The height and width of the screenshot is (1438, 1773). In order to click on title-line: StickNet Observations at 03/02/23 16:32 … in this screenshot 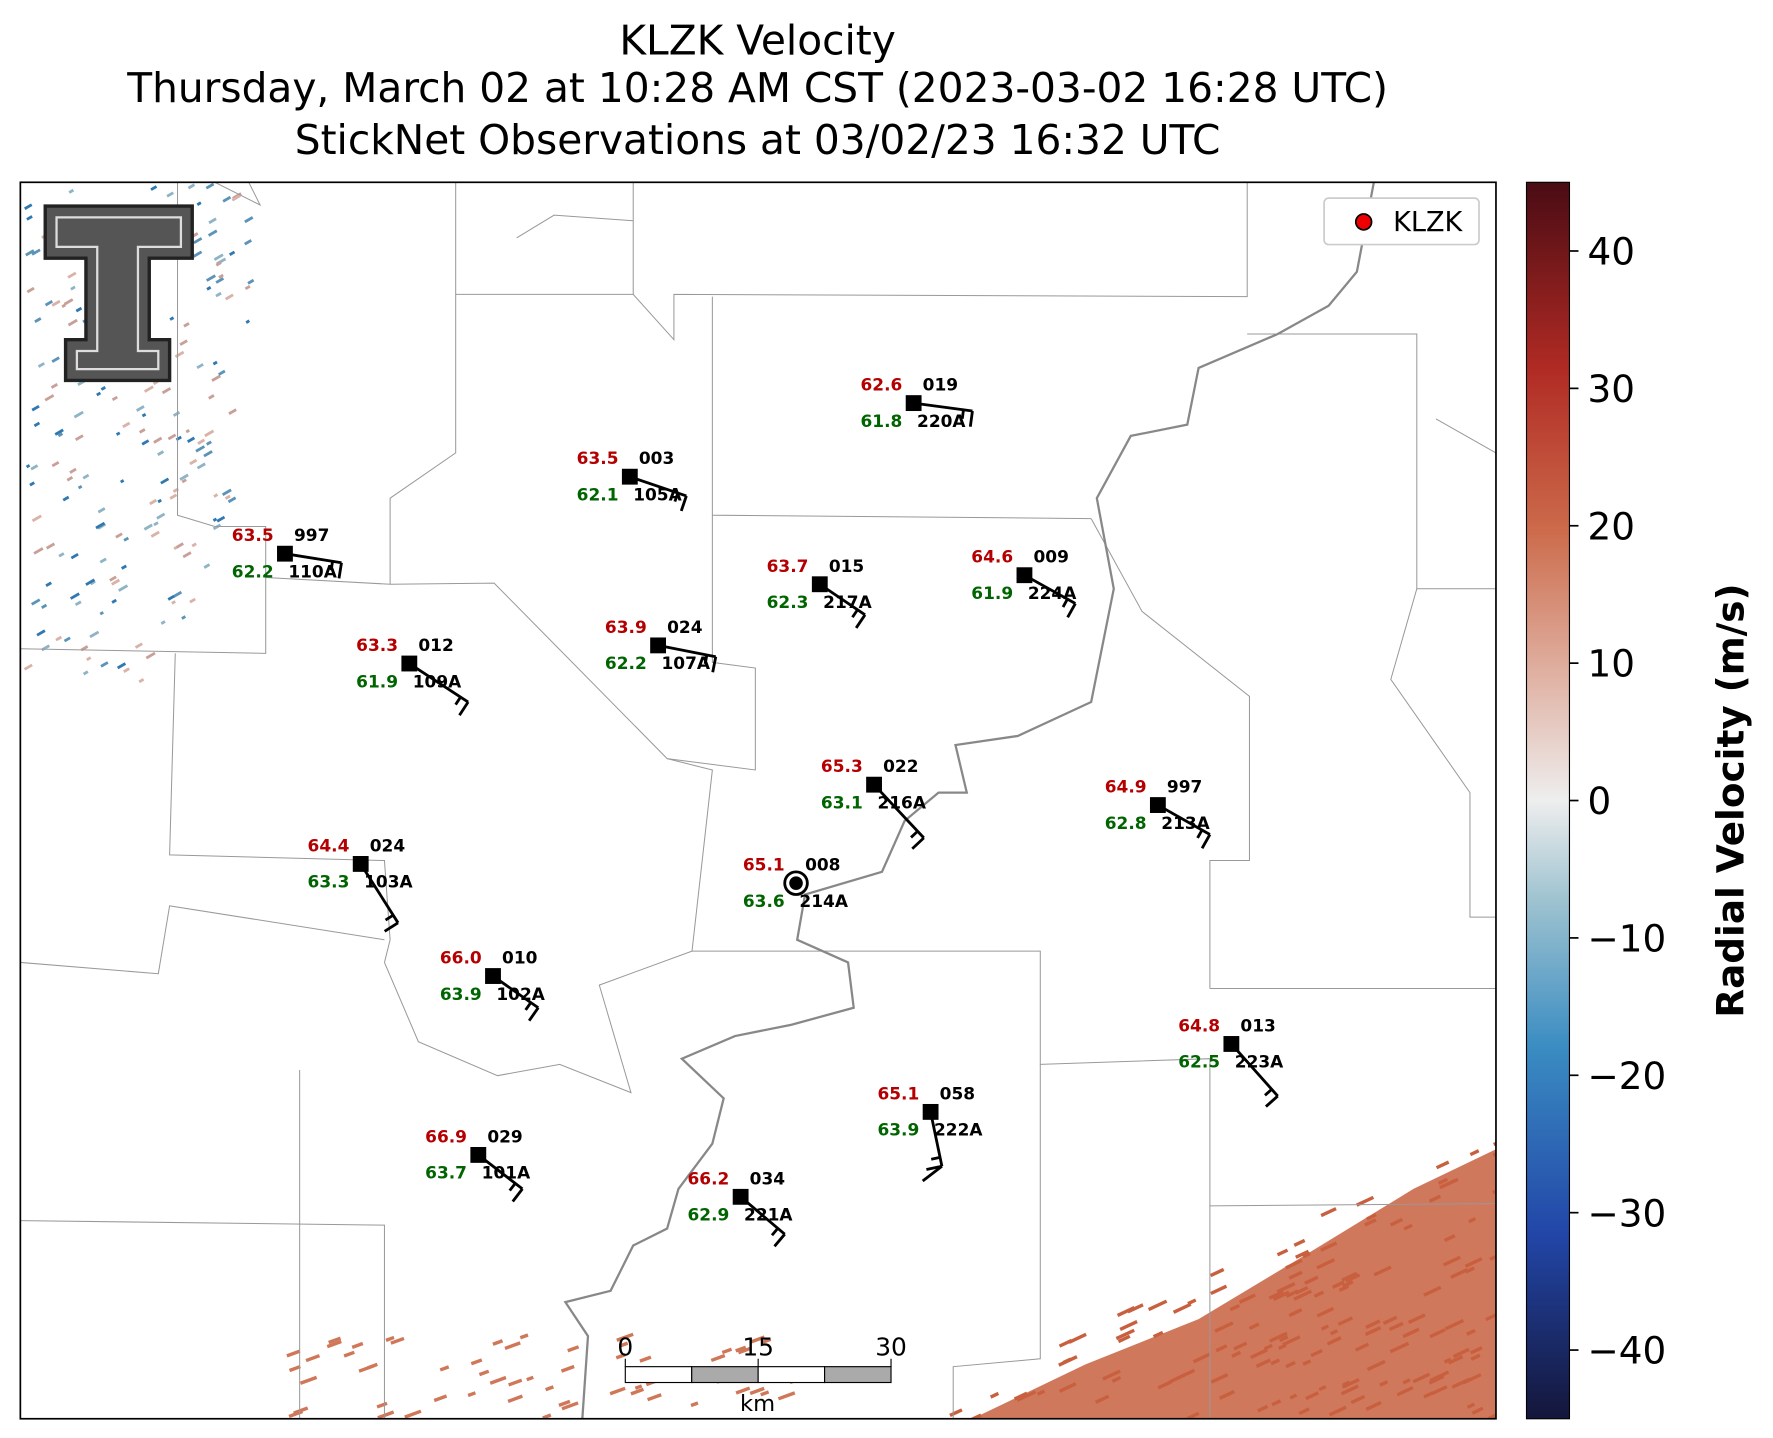, I will do `click(758, 140)`.